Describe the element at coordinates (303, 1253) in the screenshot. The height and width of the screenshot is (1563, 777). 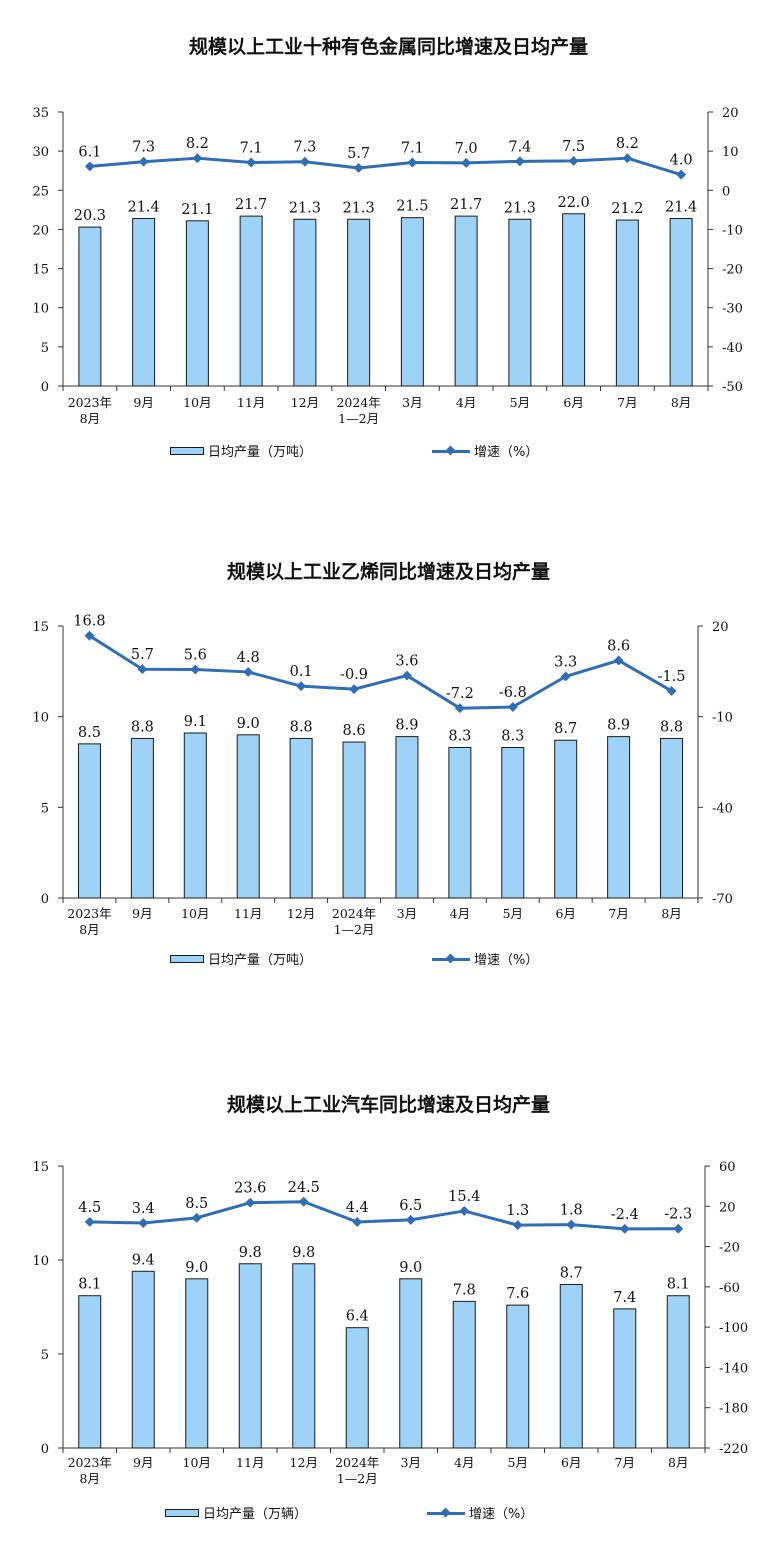
I see `bar-data-label: 9.8` at that location.